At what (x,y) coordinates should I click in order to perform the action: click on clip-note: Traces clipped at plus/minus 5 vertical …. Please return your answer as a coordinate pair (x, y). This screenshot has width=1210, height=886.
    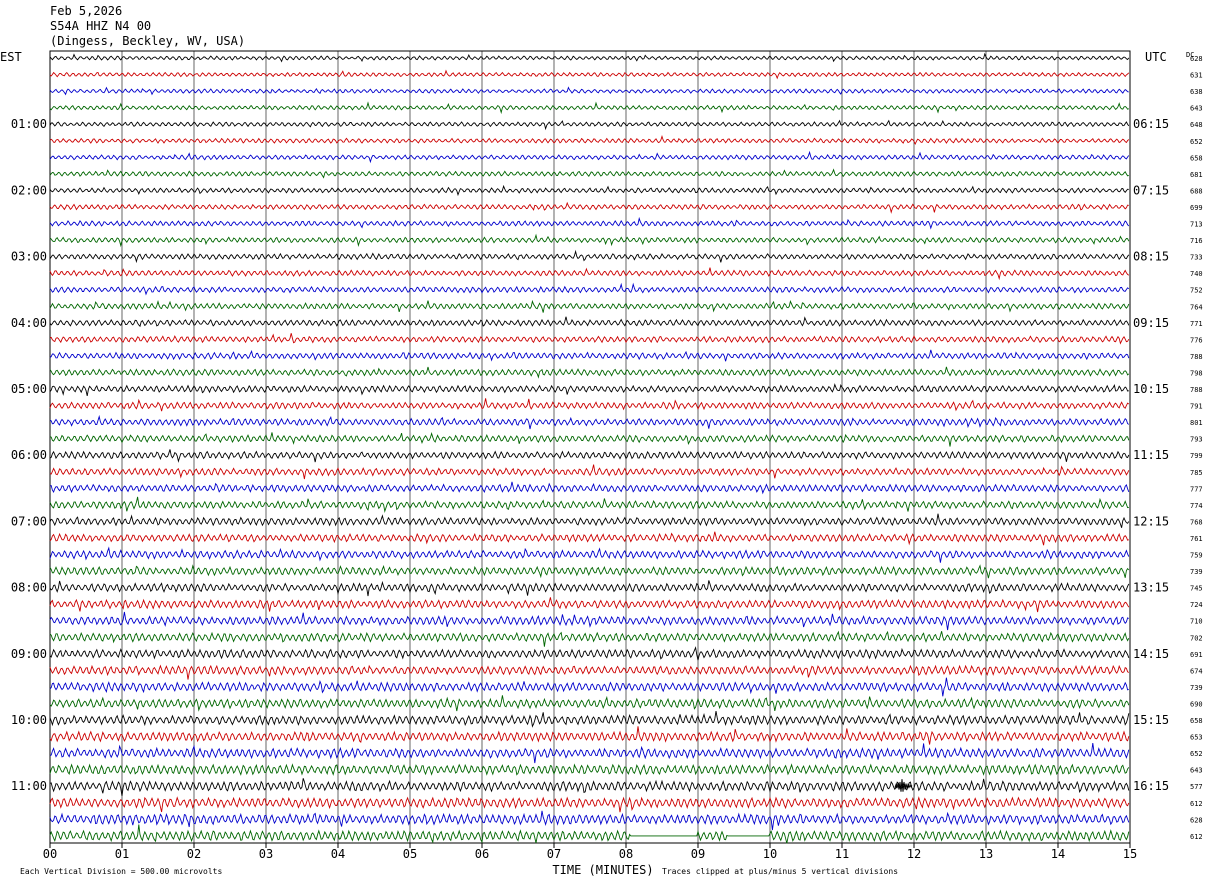
    Looking at the image, I should click on (780, 871).